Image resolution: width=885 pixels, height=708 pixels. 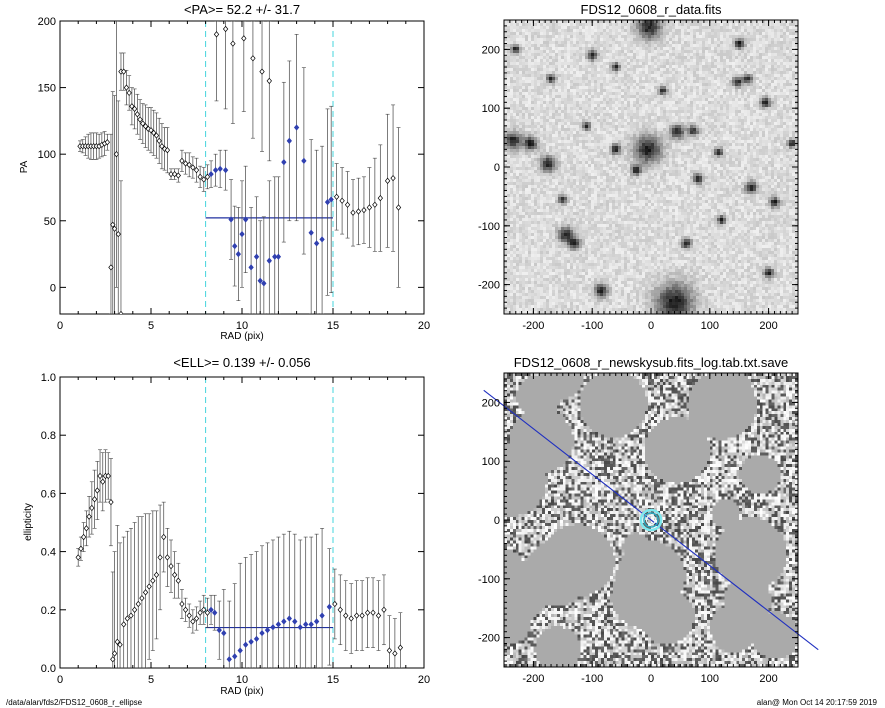 I want to click on footer-stamp: alan@ Mon Oct 14 20:17:59 2019, so click(x=816, y=702).